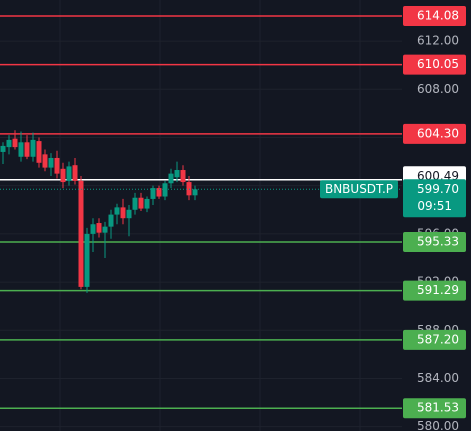 The image size is (471, 431). Describe the element at coordinates (434, 206) in the screenshot. I see `countdown-label: 09:51` at that location.